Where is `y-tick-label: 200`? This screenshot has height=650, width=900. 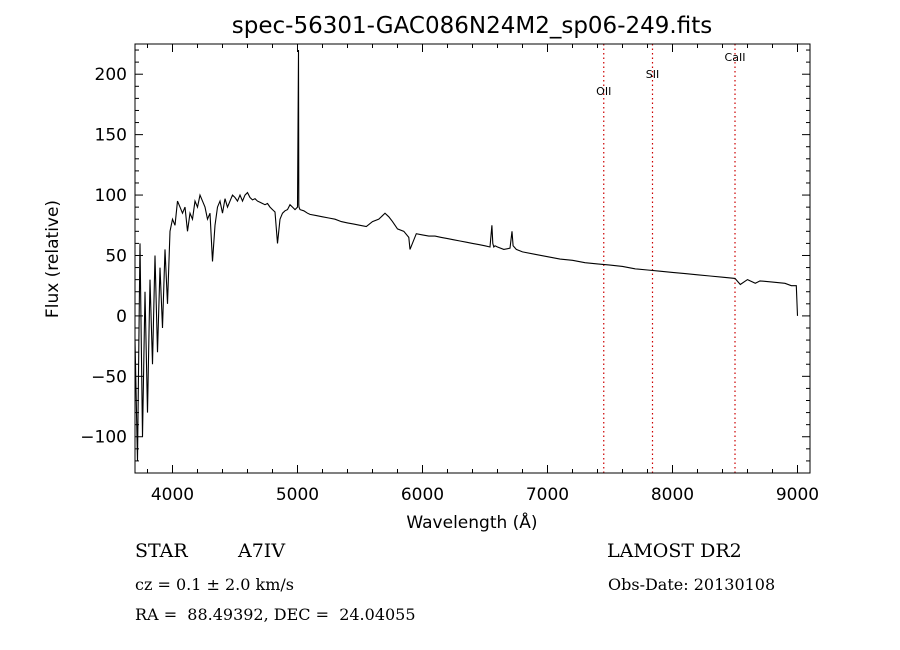
y-tick-label: 200 is located at coordinates (111, 75).